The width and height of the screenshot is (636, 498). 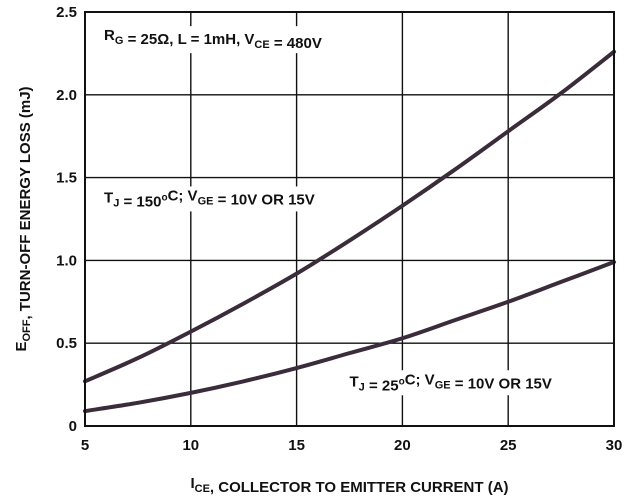 I want to click on annotation-tj-150: TJ = 150oC; VGE = 10V OR 15V, so click(x=209, y=198).